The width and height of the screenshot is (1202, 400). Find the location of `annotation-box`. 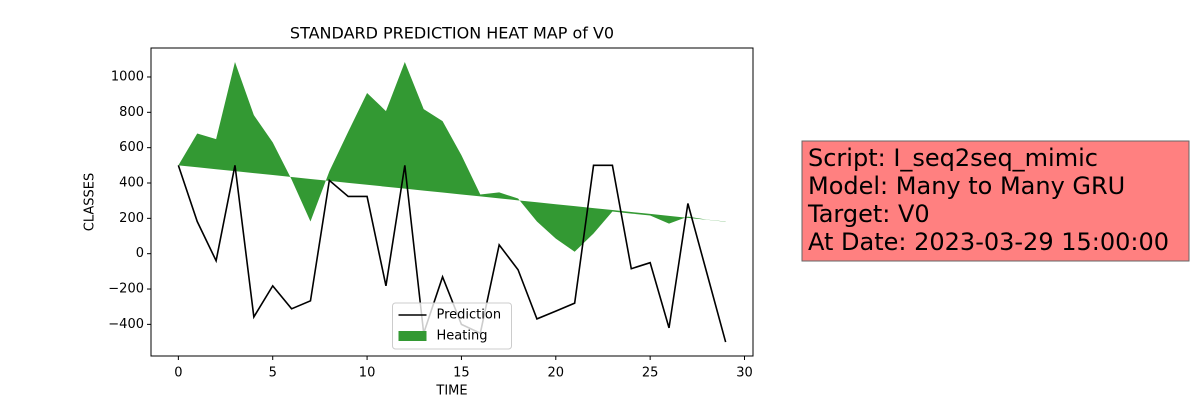

annotation-box is located at coordinates (995, 201).